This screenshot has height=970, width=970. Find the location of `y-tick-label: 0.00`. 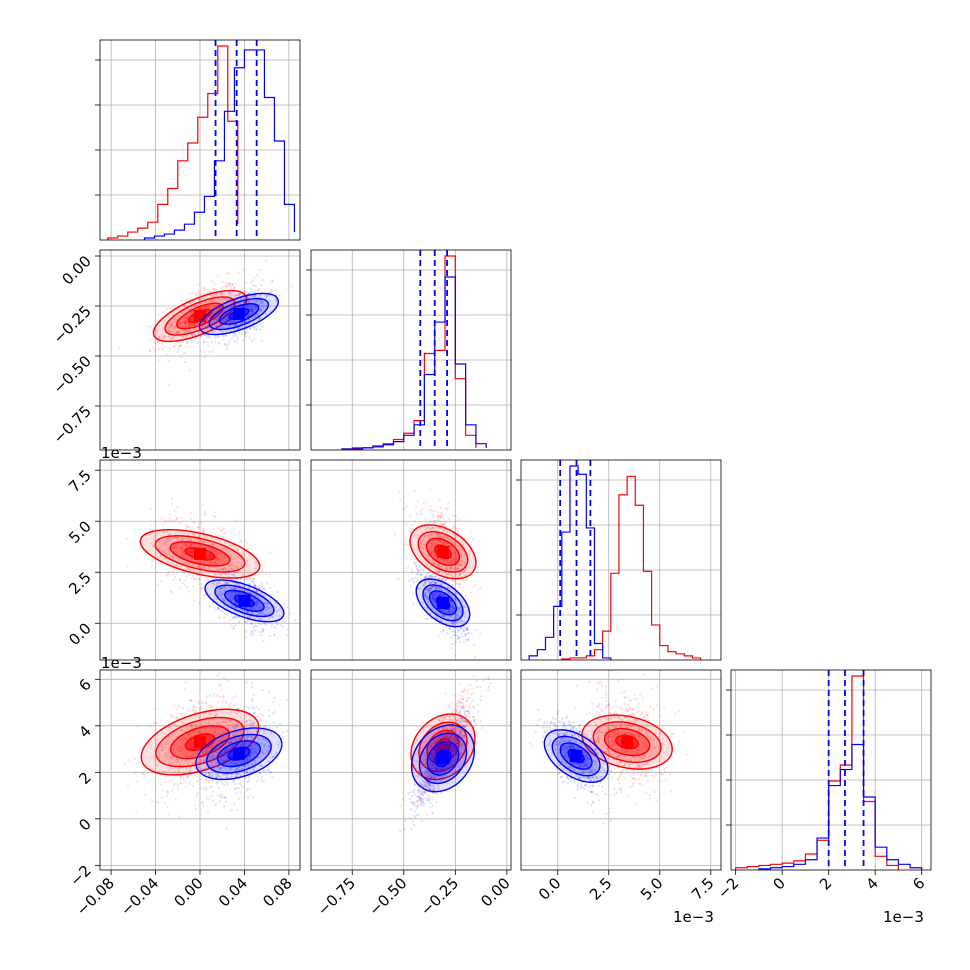

y-tick-label: 0.00 is located at coordinates (76, 270).